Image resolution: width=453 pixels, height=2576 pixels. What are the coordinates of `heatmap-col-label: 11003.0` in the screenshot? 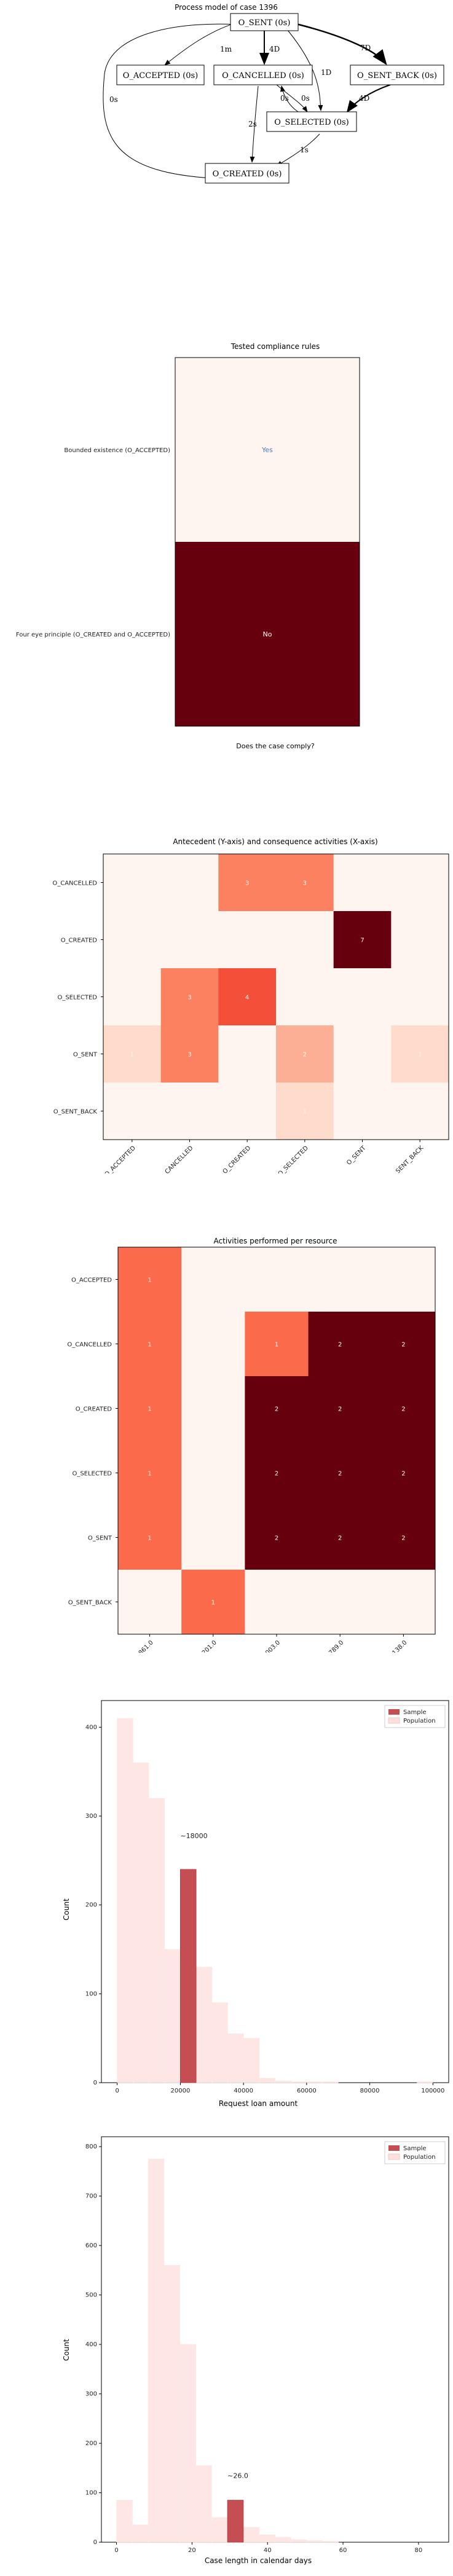 It's located at (270, 1646).